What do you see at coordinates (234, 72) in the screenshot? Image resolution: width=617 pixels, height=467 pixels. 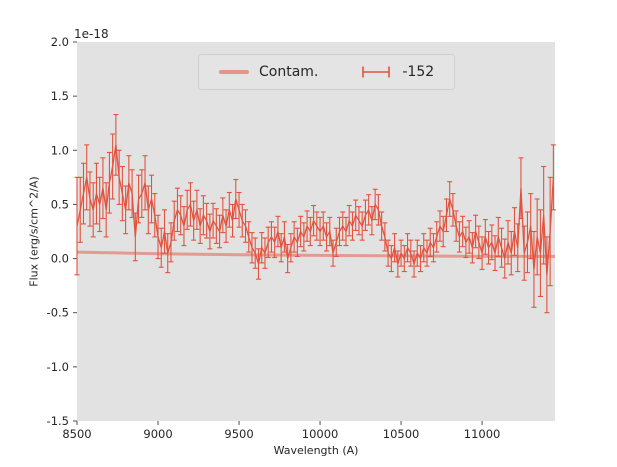 I see `contam-line-swatch` at bounding box center [234, 72].